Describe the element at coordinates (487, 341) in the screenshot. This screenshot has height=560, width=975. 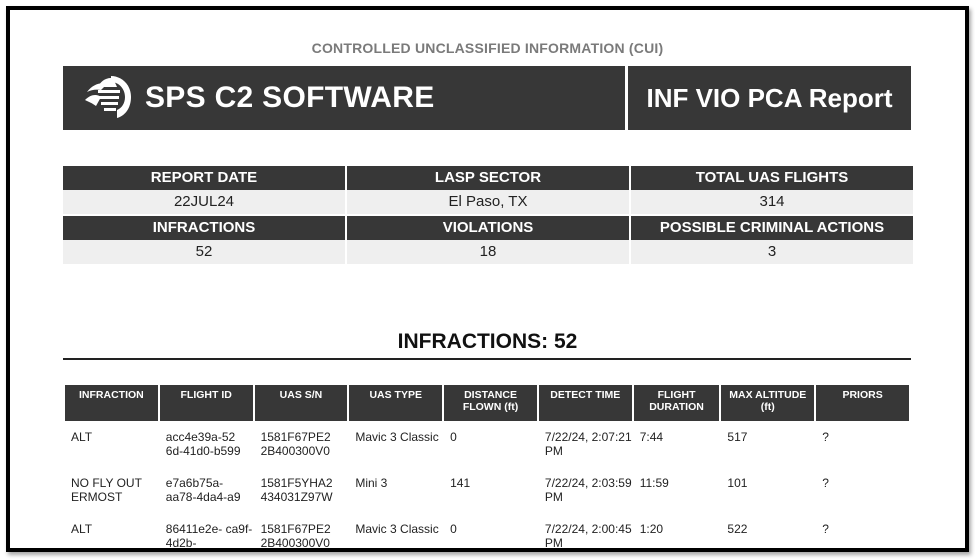
I see `section-title: INFRACTIONS: 52` at that location.